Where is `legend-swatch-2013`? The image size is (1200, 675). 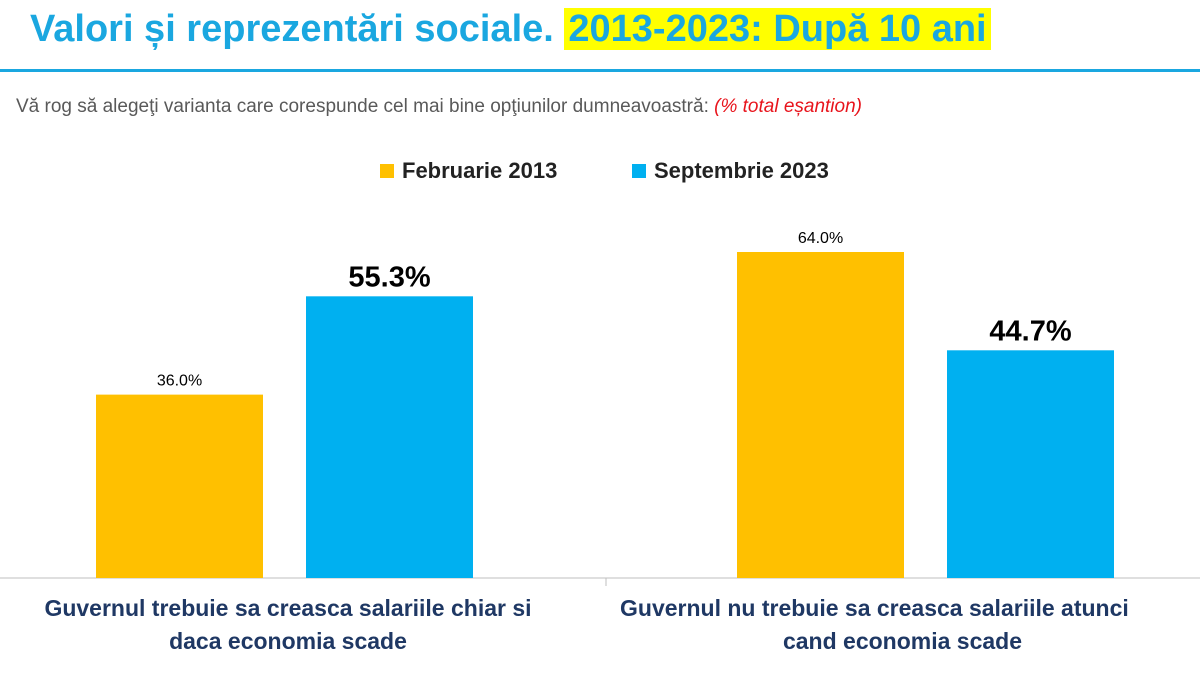 legend-swatch-2013 is located at coordinates (387, 171).